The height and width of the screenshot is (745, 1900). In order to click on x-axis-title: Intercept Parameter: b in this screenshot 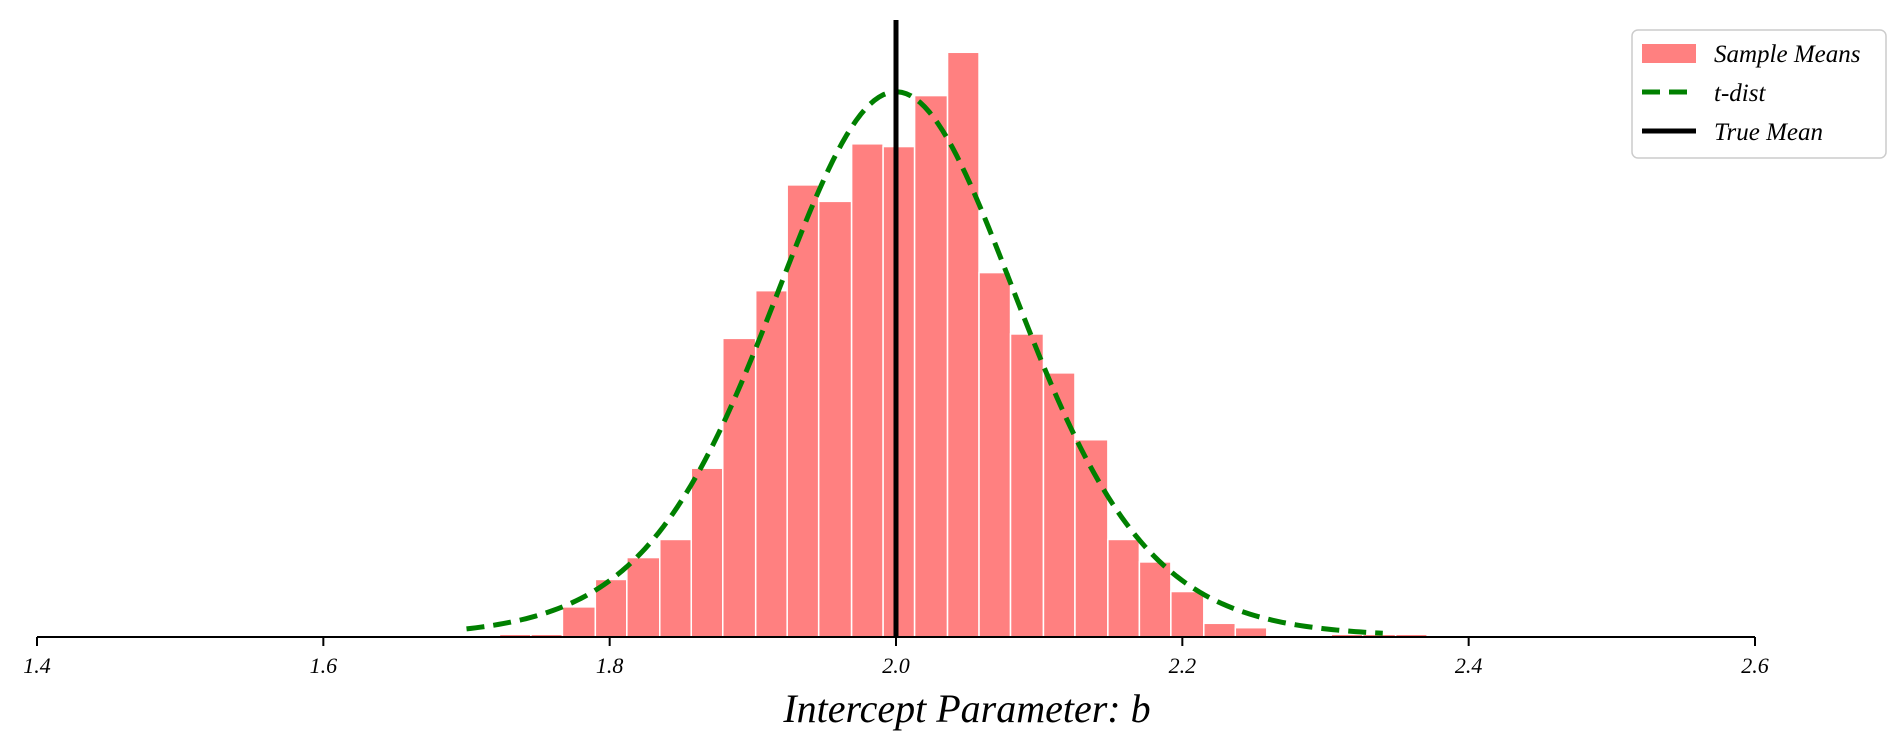, I will do `click(966, 708)`.